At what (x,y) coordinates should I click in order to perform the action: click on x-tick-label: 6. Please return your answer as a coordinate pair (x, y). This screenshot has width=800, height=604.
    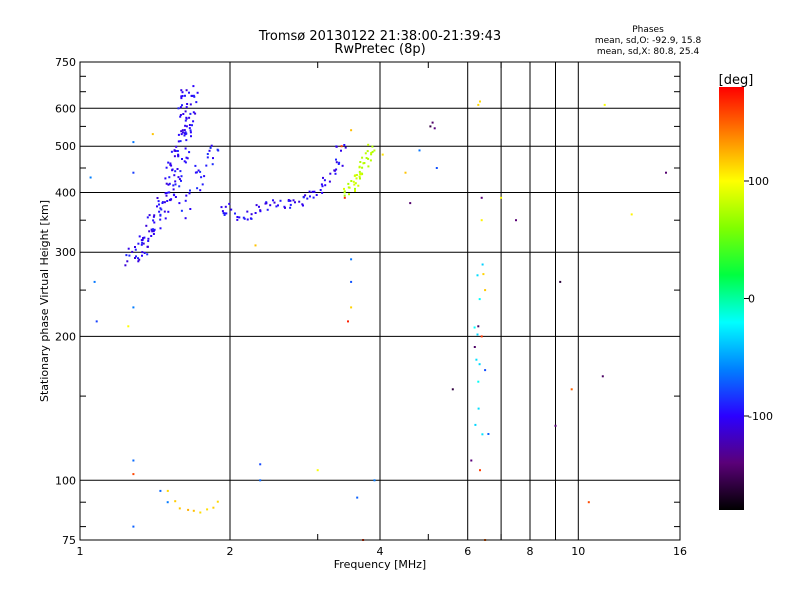
    Looking at the image, I should click on (467, 551).